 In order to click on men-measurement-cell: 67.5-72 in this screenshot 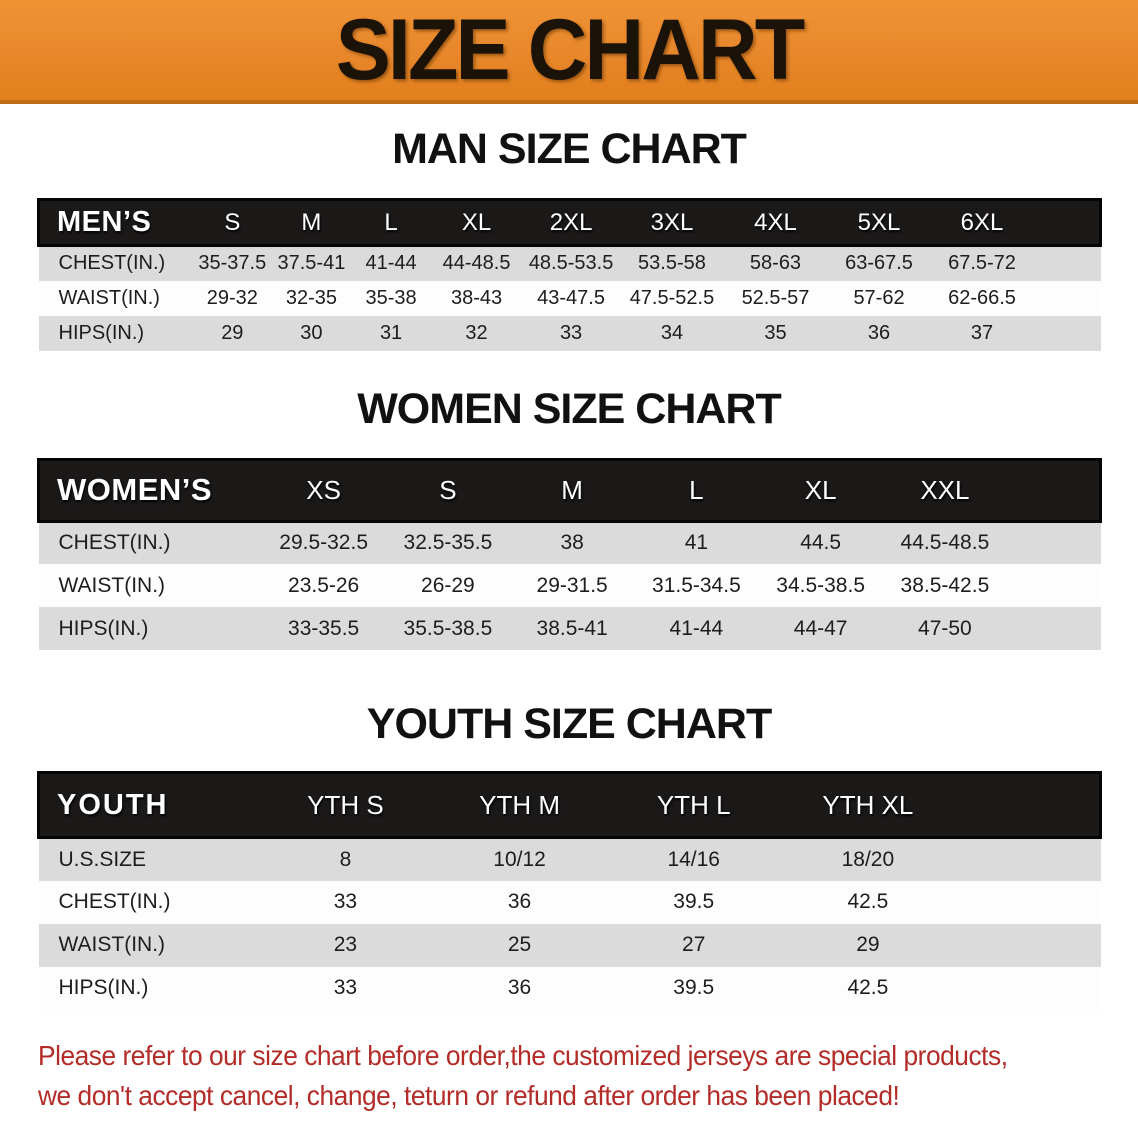, I will do `click(982, 263)`.